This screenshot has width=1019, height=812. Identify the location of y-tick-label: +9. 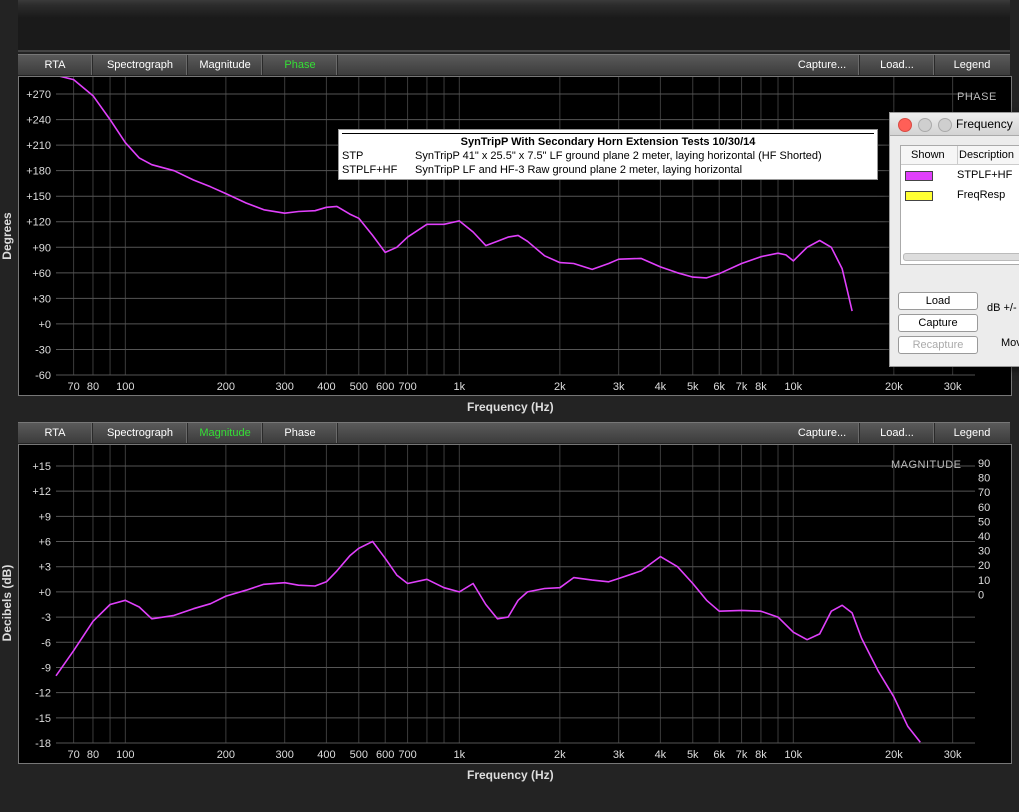
(44, 517).